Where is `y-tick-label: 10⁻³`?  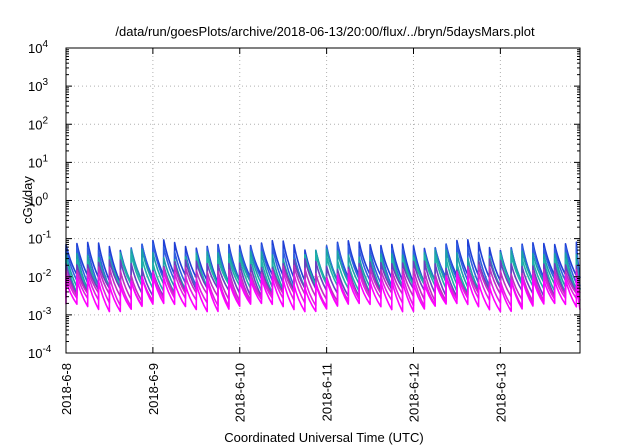 y-tick-label: 10⁻³ is located at coordinates (40, 314).